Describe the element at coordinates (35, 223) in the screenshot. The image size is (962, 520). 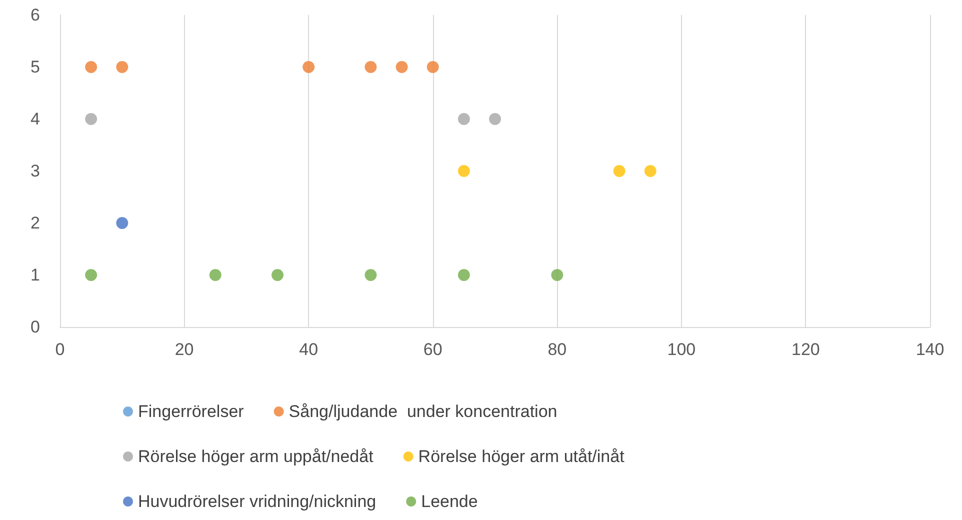
I see `y-tick-label: 2` at that location.